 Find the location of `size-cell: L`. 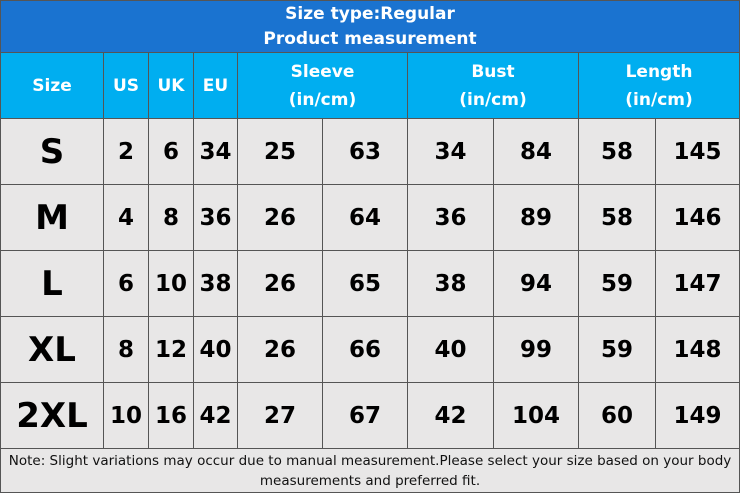

size-cell: L is located at coordinates (52, 283).